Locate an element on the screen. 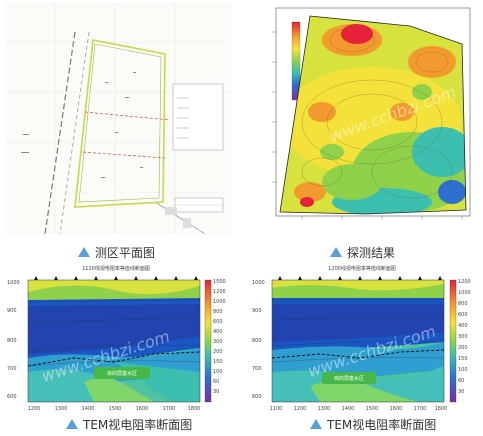 The width and height of the screenshot is (483, 436). tem2-xtick-4: 1500 is located at coordinates (372, 409).